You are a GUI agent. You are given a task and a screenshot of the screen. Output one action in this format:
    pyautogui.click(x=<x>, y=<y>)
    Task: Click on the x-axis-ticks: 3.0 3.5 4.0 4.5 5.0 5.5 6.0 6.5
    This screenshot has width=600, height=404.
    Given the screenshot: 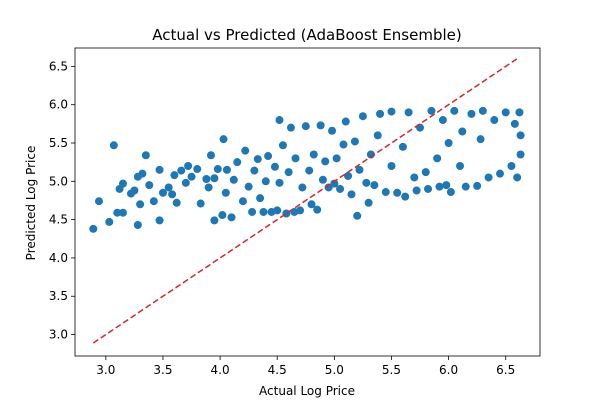 What is the action you would take?
    pyautogui.click(x=305, y=366)
    